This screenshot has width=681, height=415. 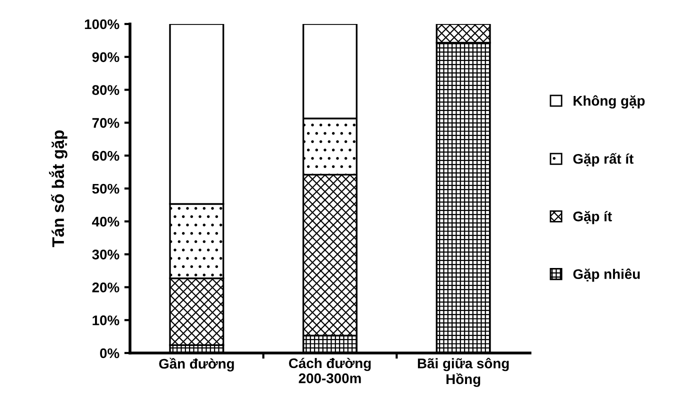 What do you see at coordinates (106, 255) in the screenshot?
I see `y-tick-label: 30%` at bounding box center [106, 255].